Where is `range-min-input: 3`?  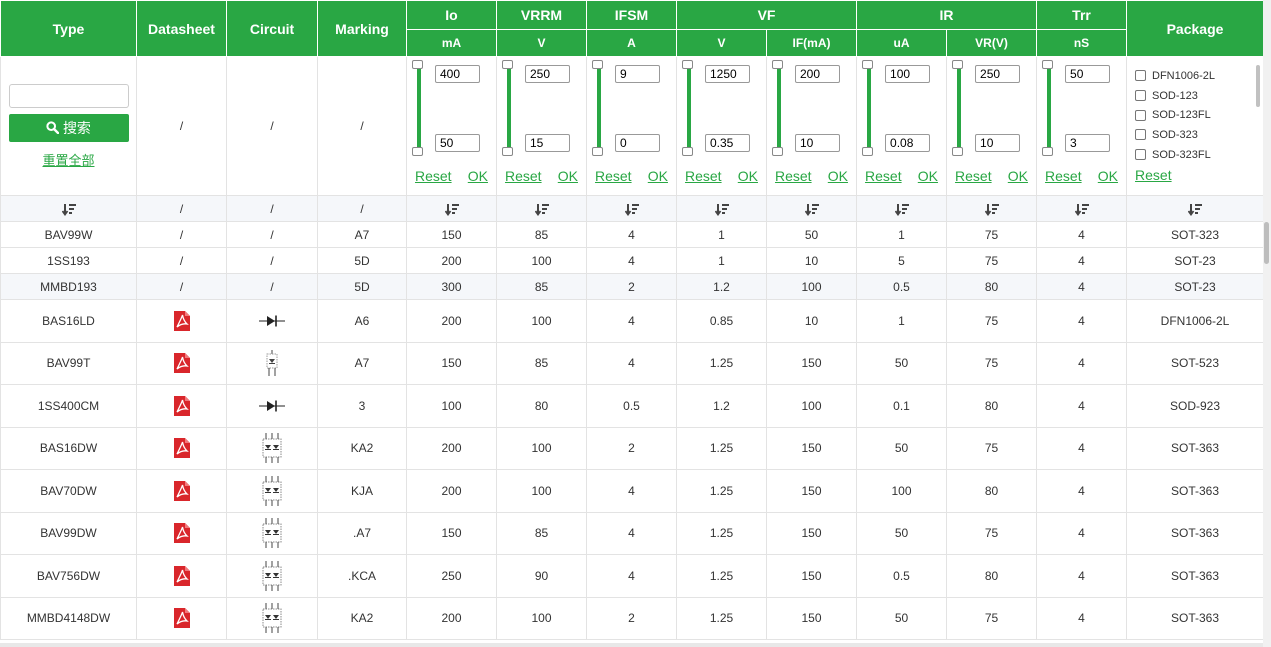 range-min-input: 3 is located at coordinates (1088, 143).